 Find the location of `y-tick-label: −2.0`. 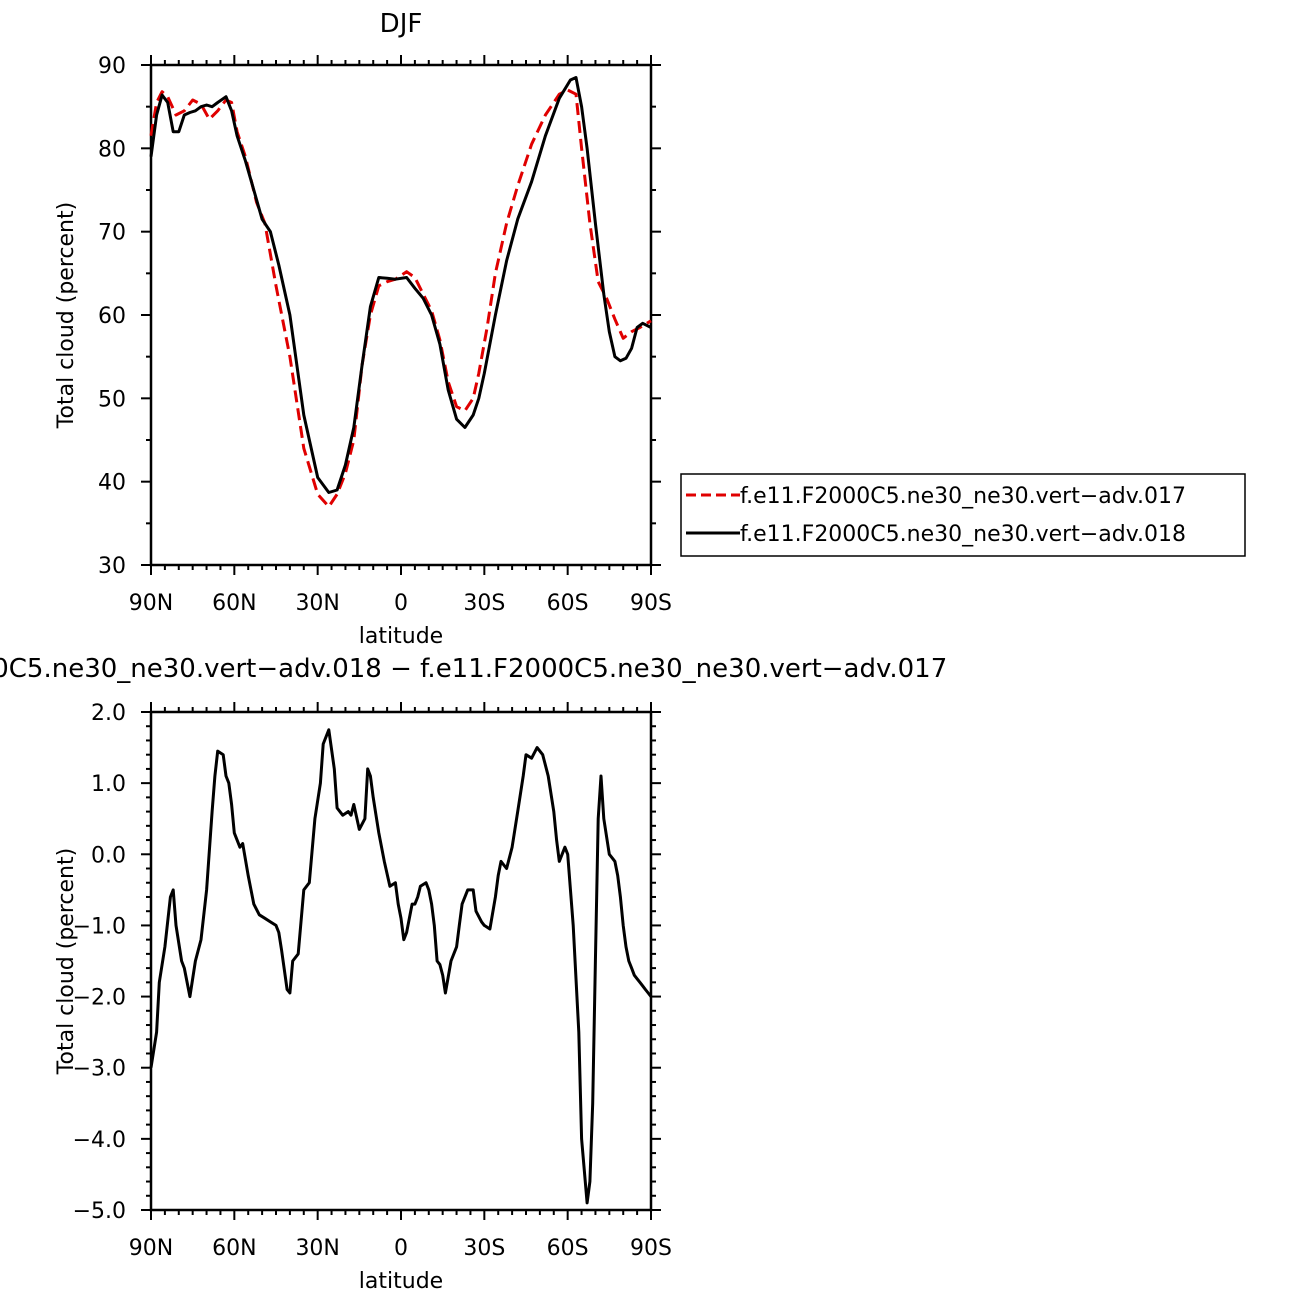

y-tick-label: −2.0 is located at coordinates (99, 998).